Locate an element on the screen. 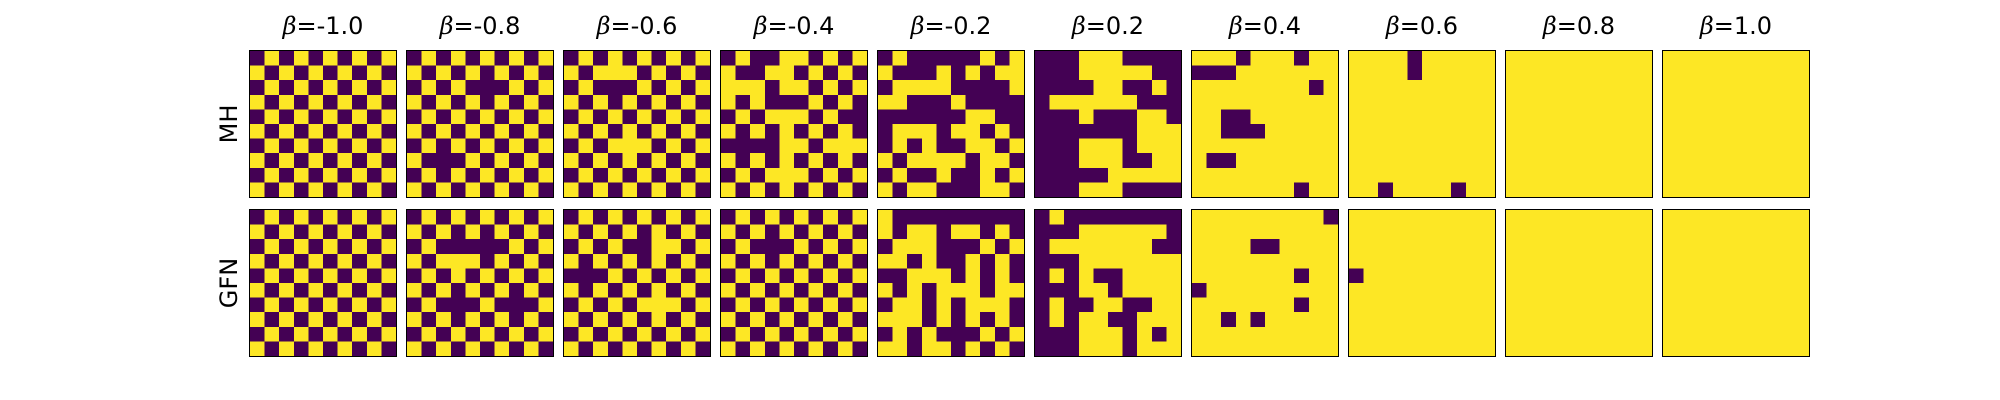 The height and width of the screenshot is (400, 2000). beta-value: =-0.2 is located at coordinates (958, 26).